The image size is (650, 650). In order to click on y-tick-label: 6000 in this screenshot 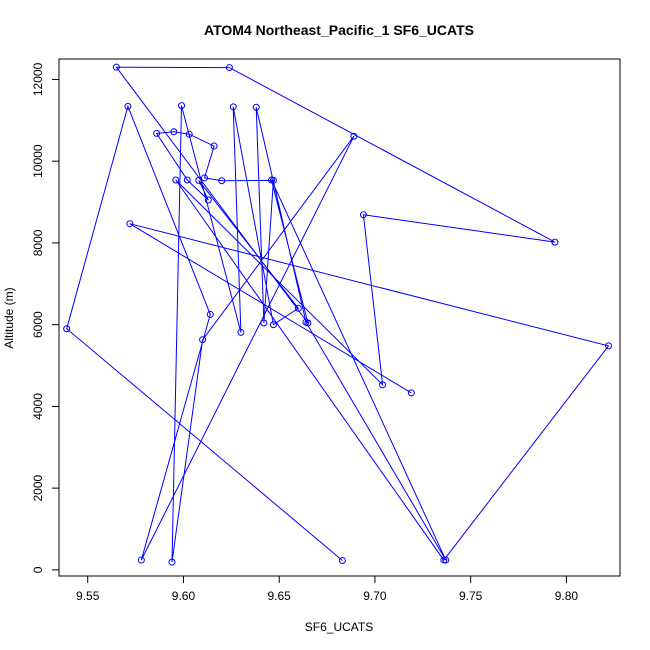, I will do `click(38, 324)`.